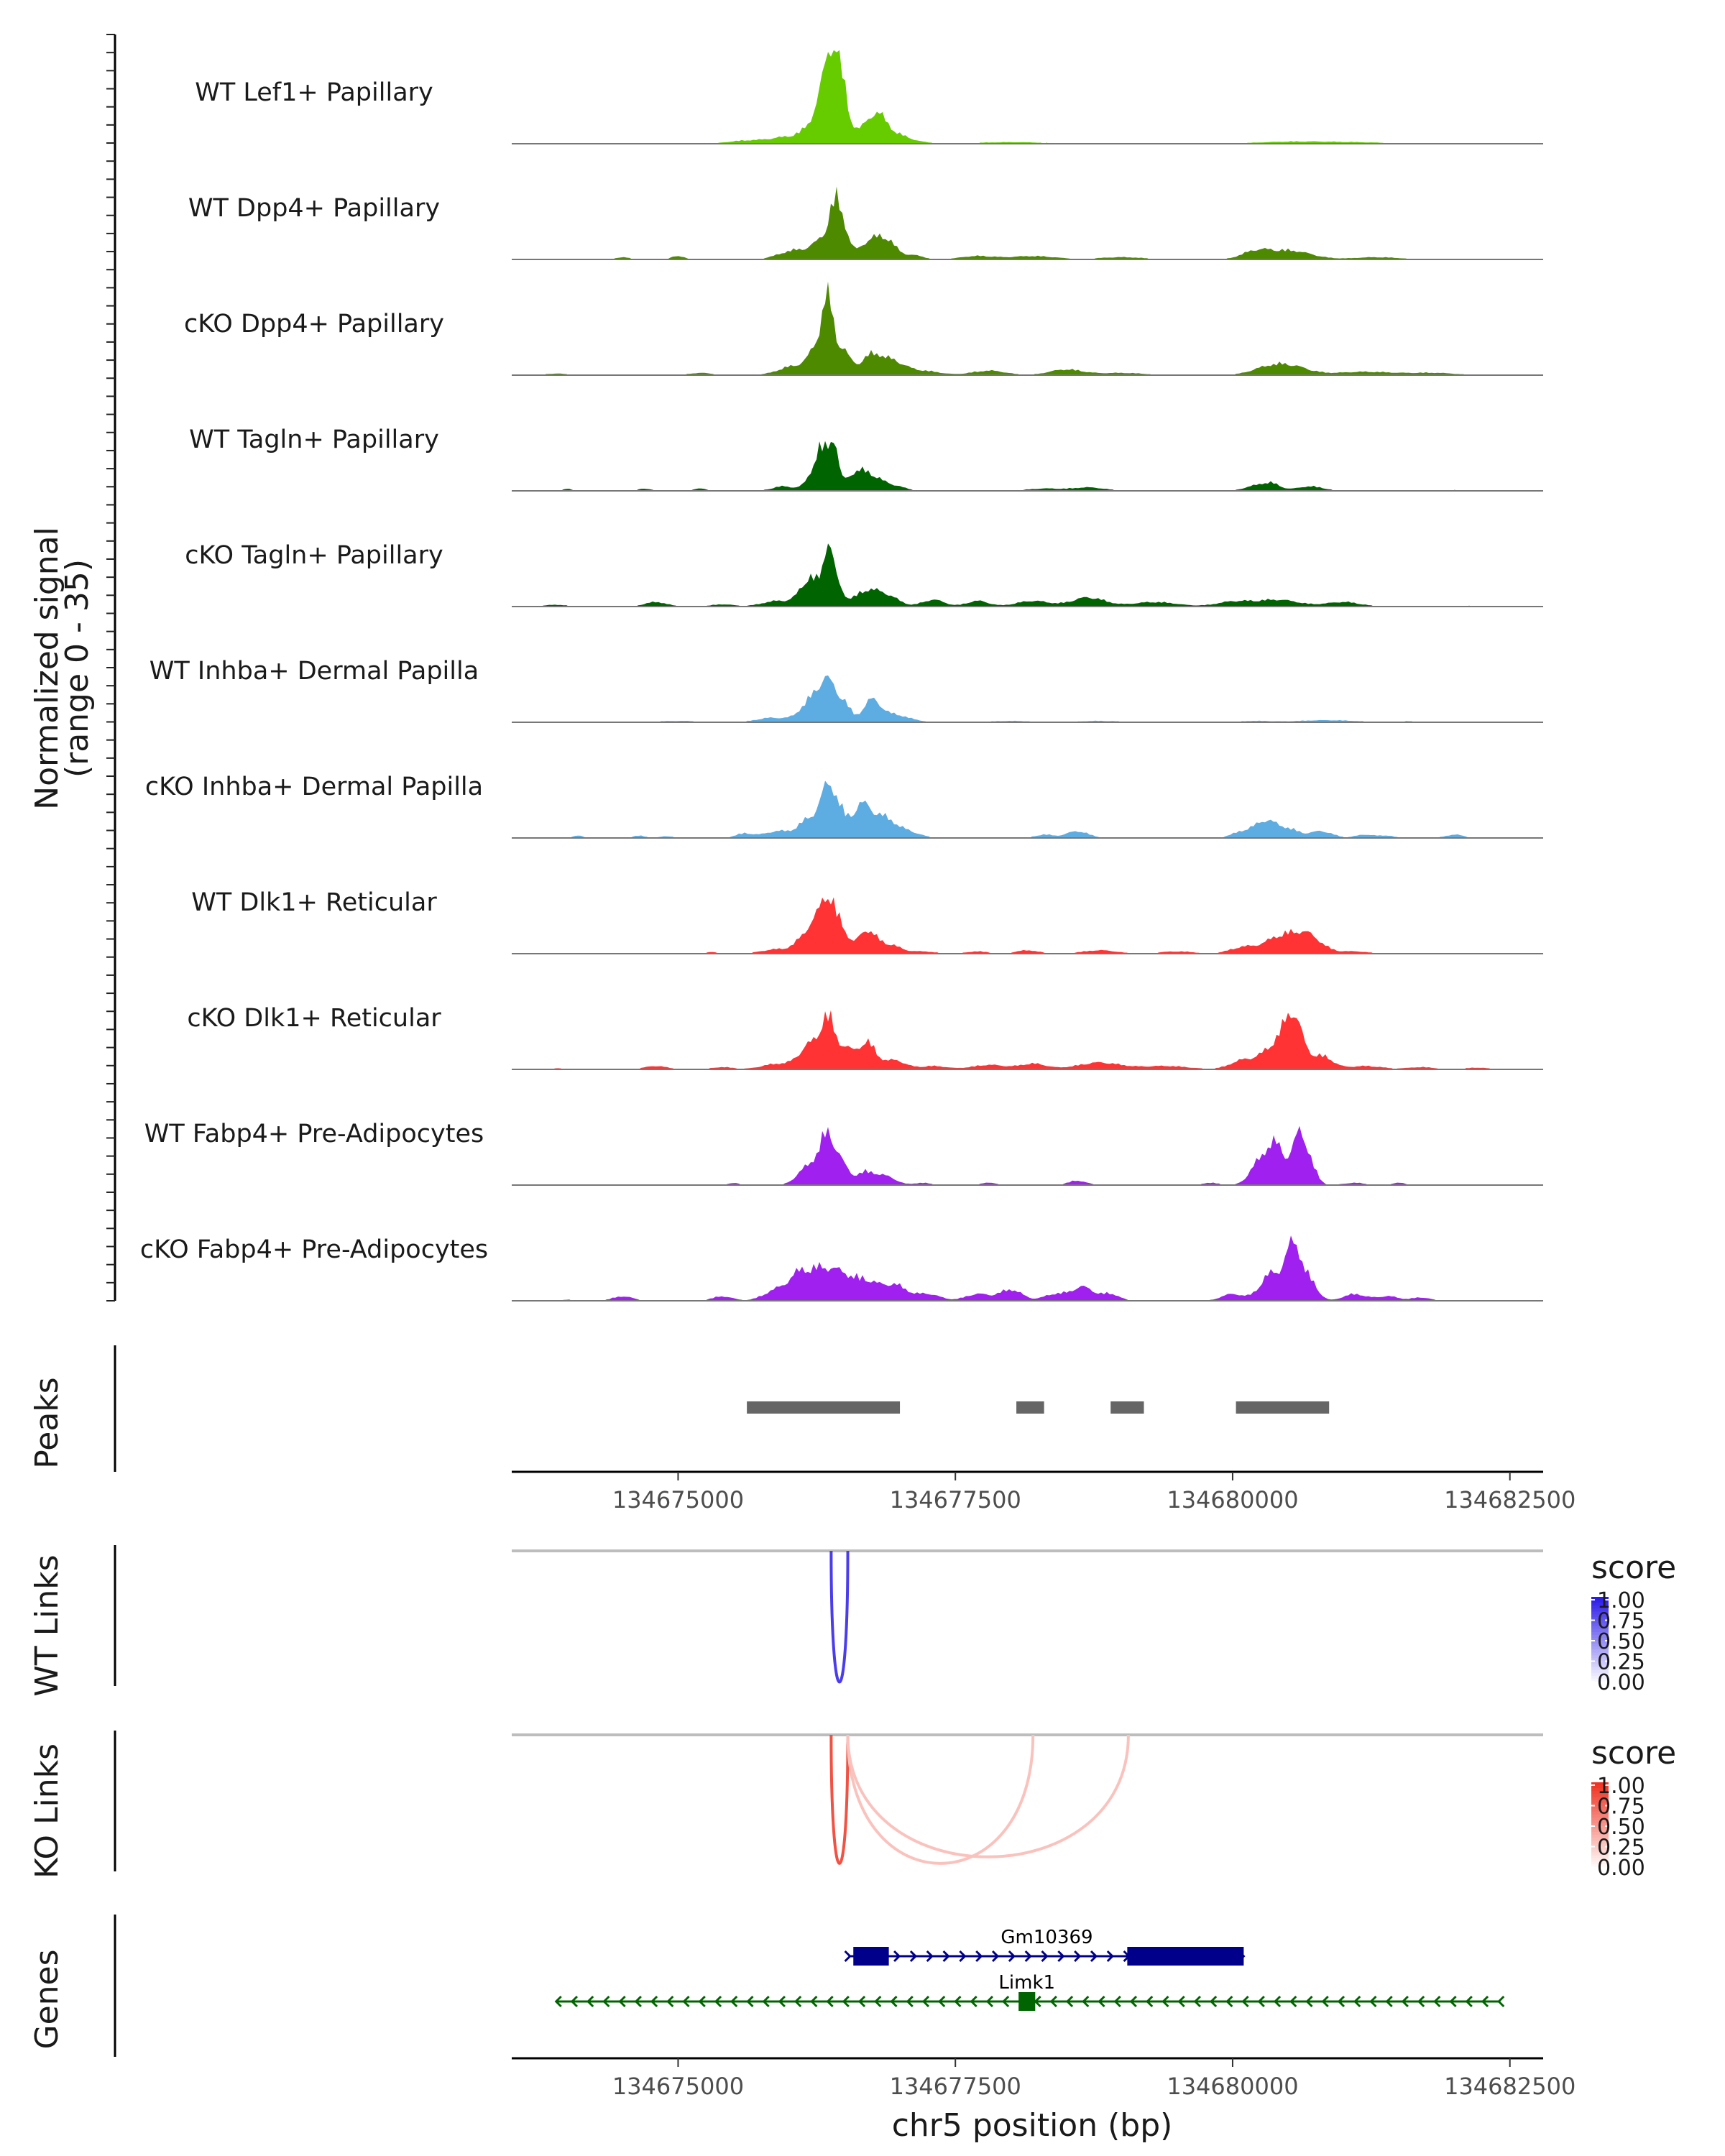  Describe the element at coordinates (314, 1249) in the screenshot. I see `track-label: cKO Fabp4+ Pre-Adipocytes` at that location.